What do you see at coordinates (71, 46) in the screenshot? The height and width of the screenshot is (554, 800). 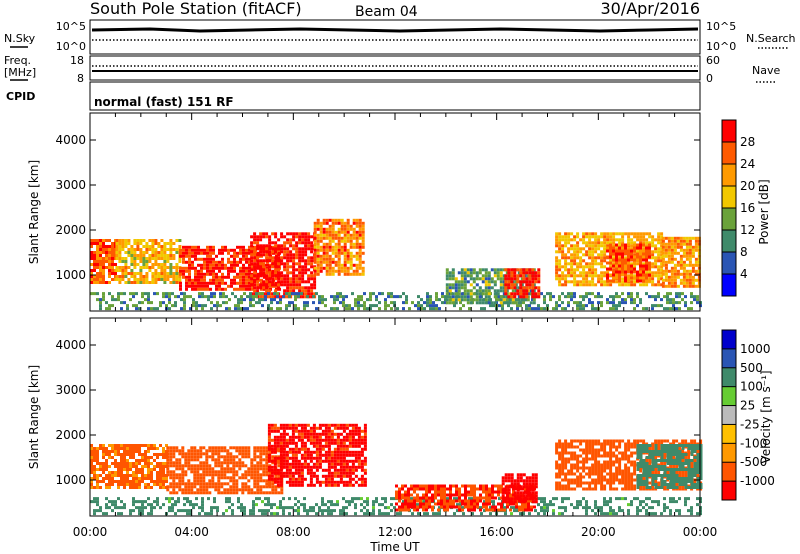 I see `sky-tick-bottom: 10^0` at bounding box center [71, 46].